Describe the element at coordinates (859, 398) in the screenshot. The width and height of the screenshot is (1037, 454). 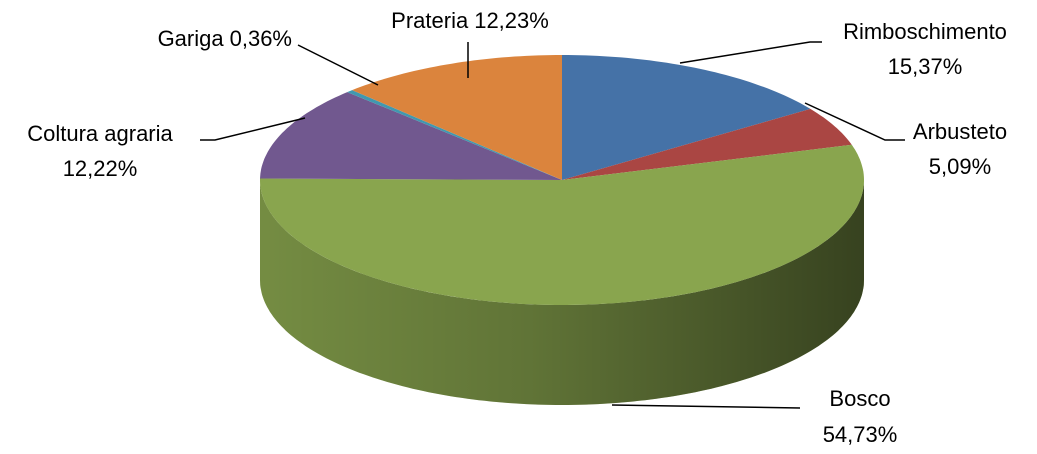
I see `category-label: Bosco` at that location.